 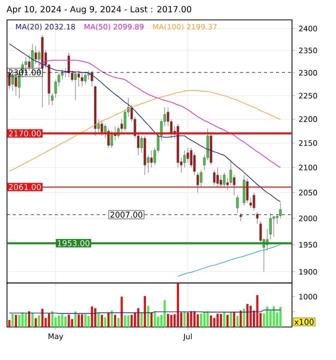 I want to click on line-series, so click(x=229, y=260).